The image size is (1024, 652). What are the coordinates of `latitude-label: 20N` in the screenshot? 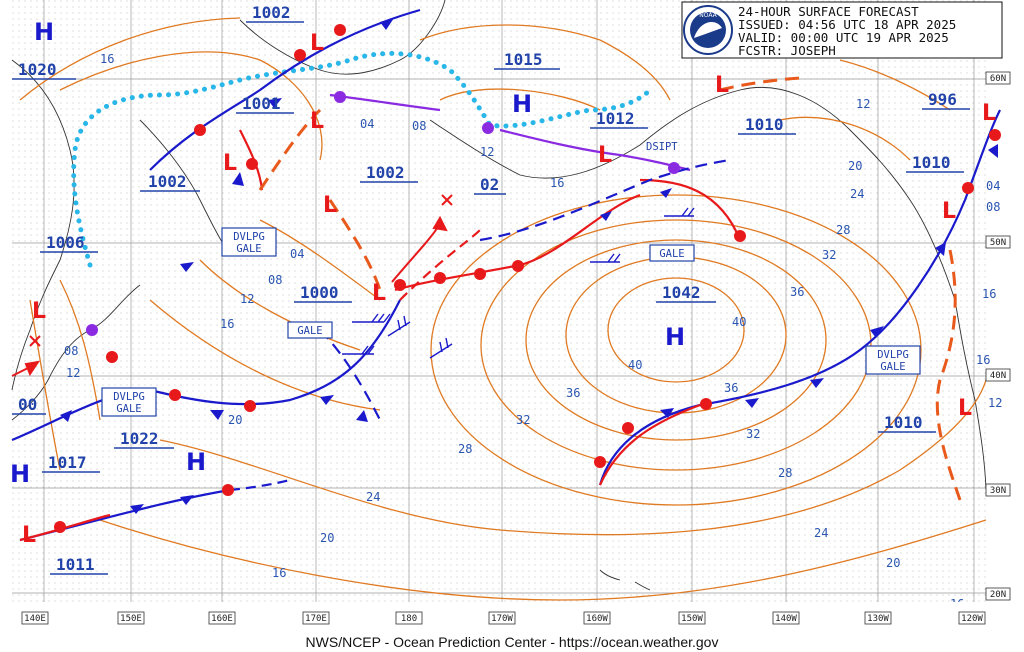 It's located at (998, 595).